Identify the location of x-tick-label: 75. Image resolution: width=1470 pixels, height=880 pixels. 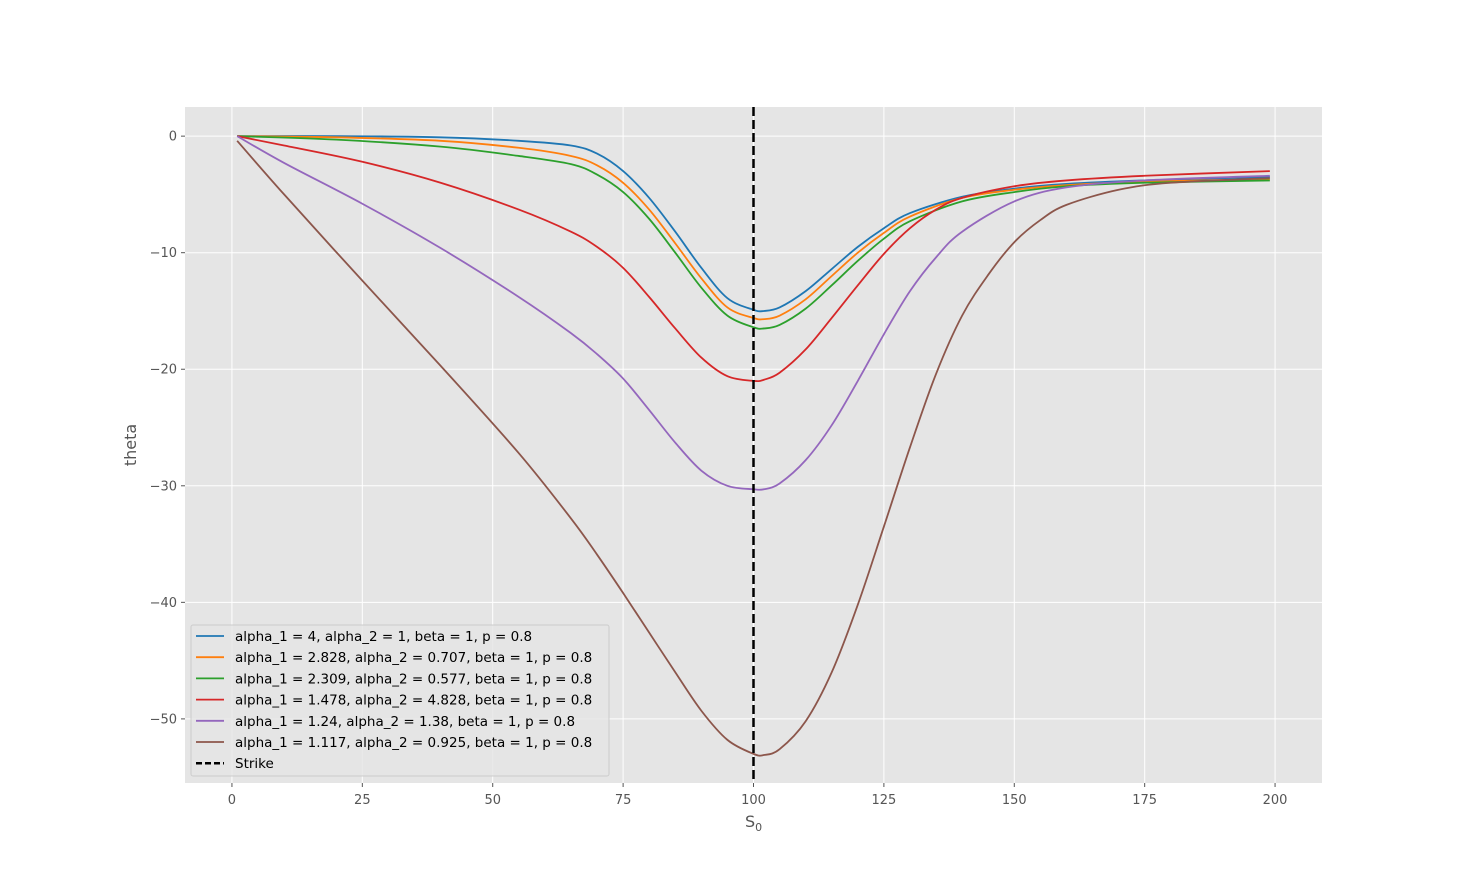
(623, 800).